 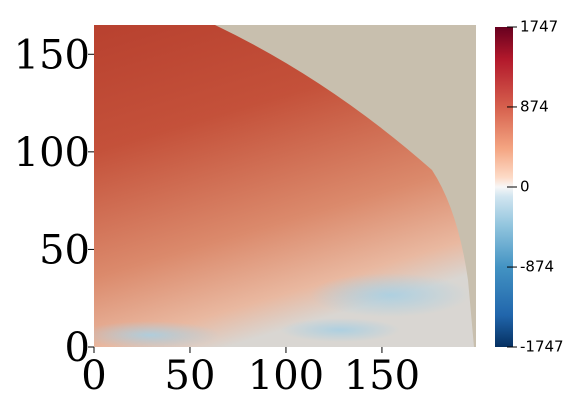 What do you see at coordinates (52, 153) in the screenshot?
I see `y-tick-label: 100` at bounding box center [52, 153].